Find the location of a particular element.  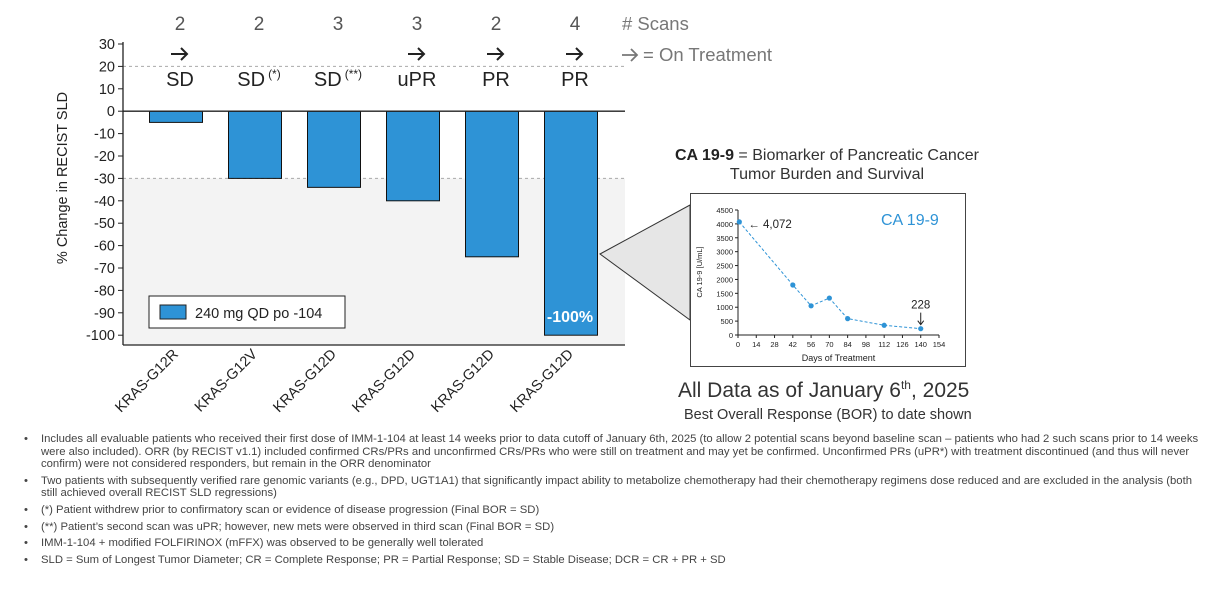

inset-y-tick-label: 0 is located at coordinates (731, 335).